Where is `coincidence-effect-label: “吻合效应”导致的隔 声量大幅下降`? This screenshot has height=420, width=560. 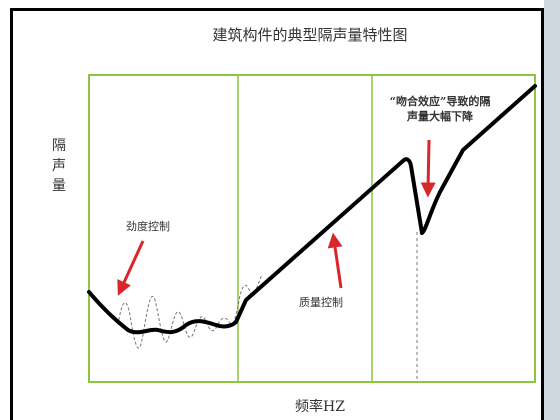 coincidence-effect-label: “吻合效应”导致的隔 声量大幅下降 is located at coordinates (440, 109).